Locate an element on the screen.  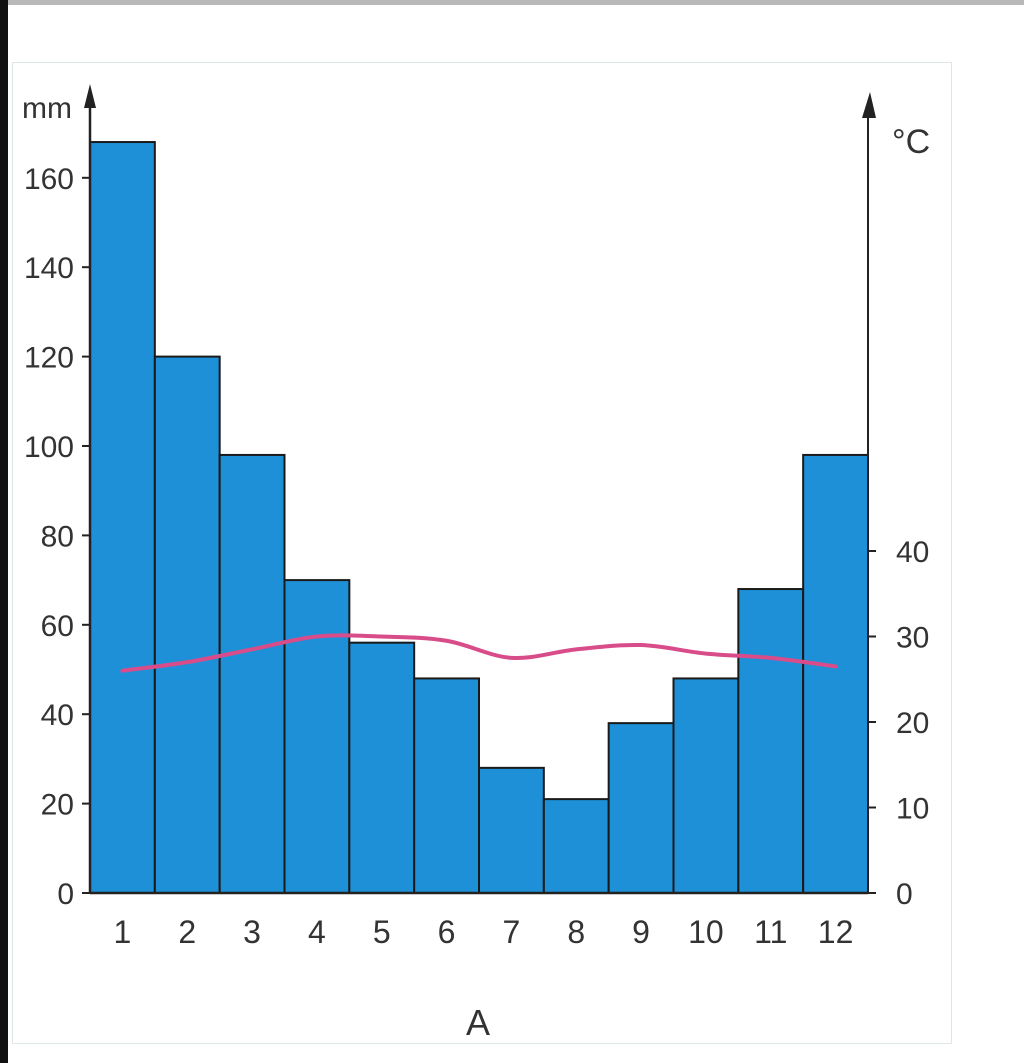
y-left-tick-label-100: 100 is located at coordinates (49, 447).